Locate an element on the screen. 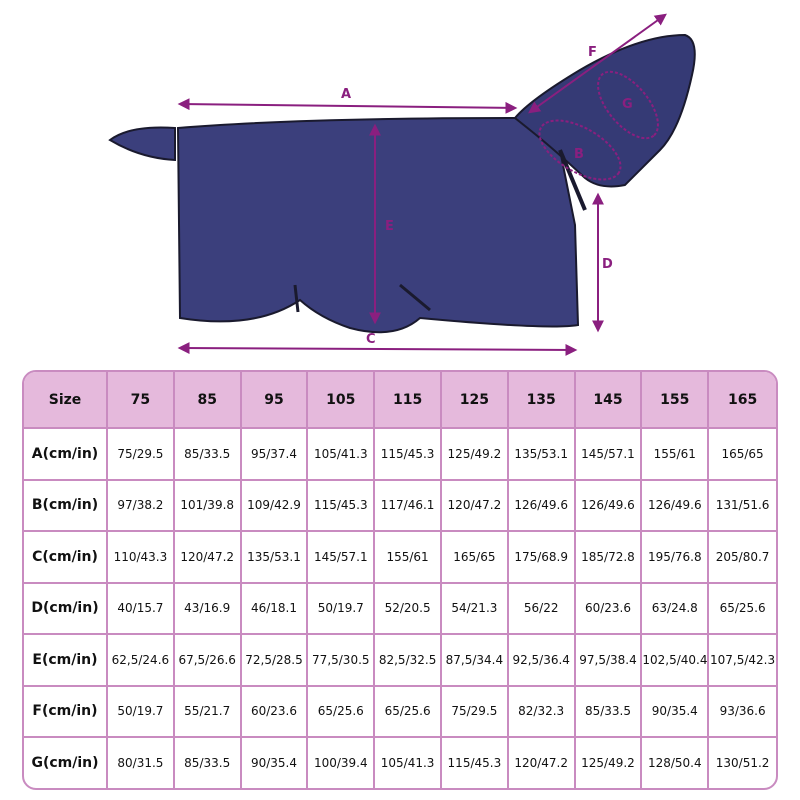 The height and width of the screenshot is (800, 800). table-cell: 93/36.6 is located at coordinates (742, 712).